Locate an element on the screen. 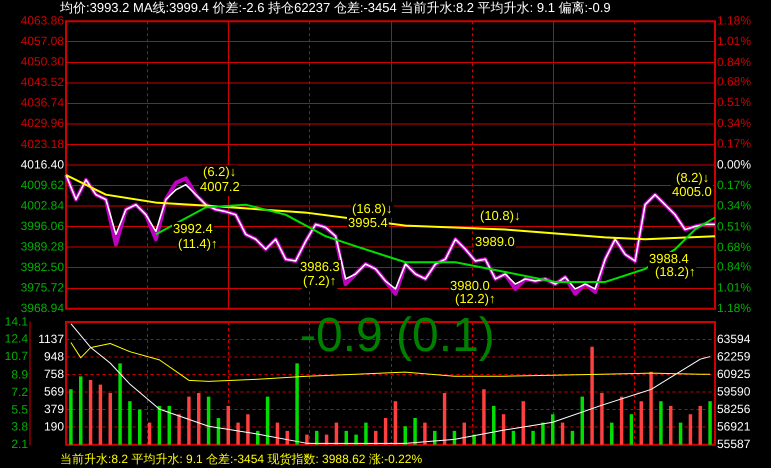 The width and height of the screenshot is (771, 468). annotation: (10.8)↓ is located at coordinates (500, 216).